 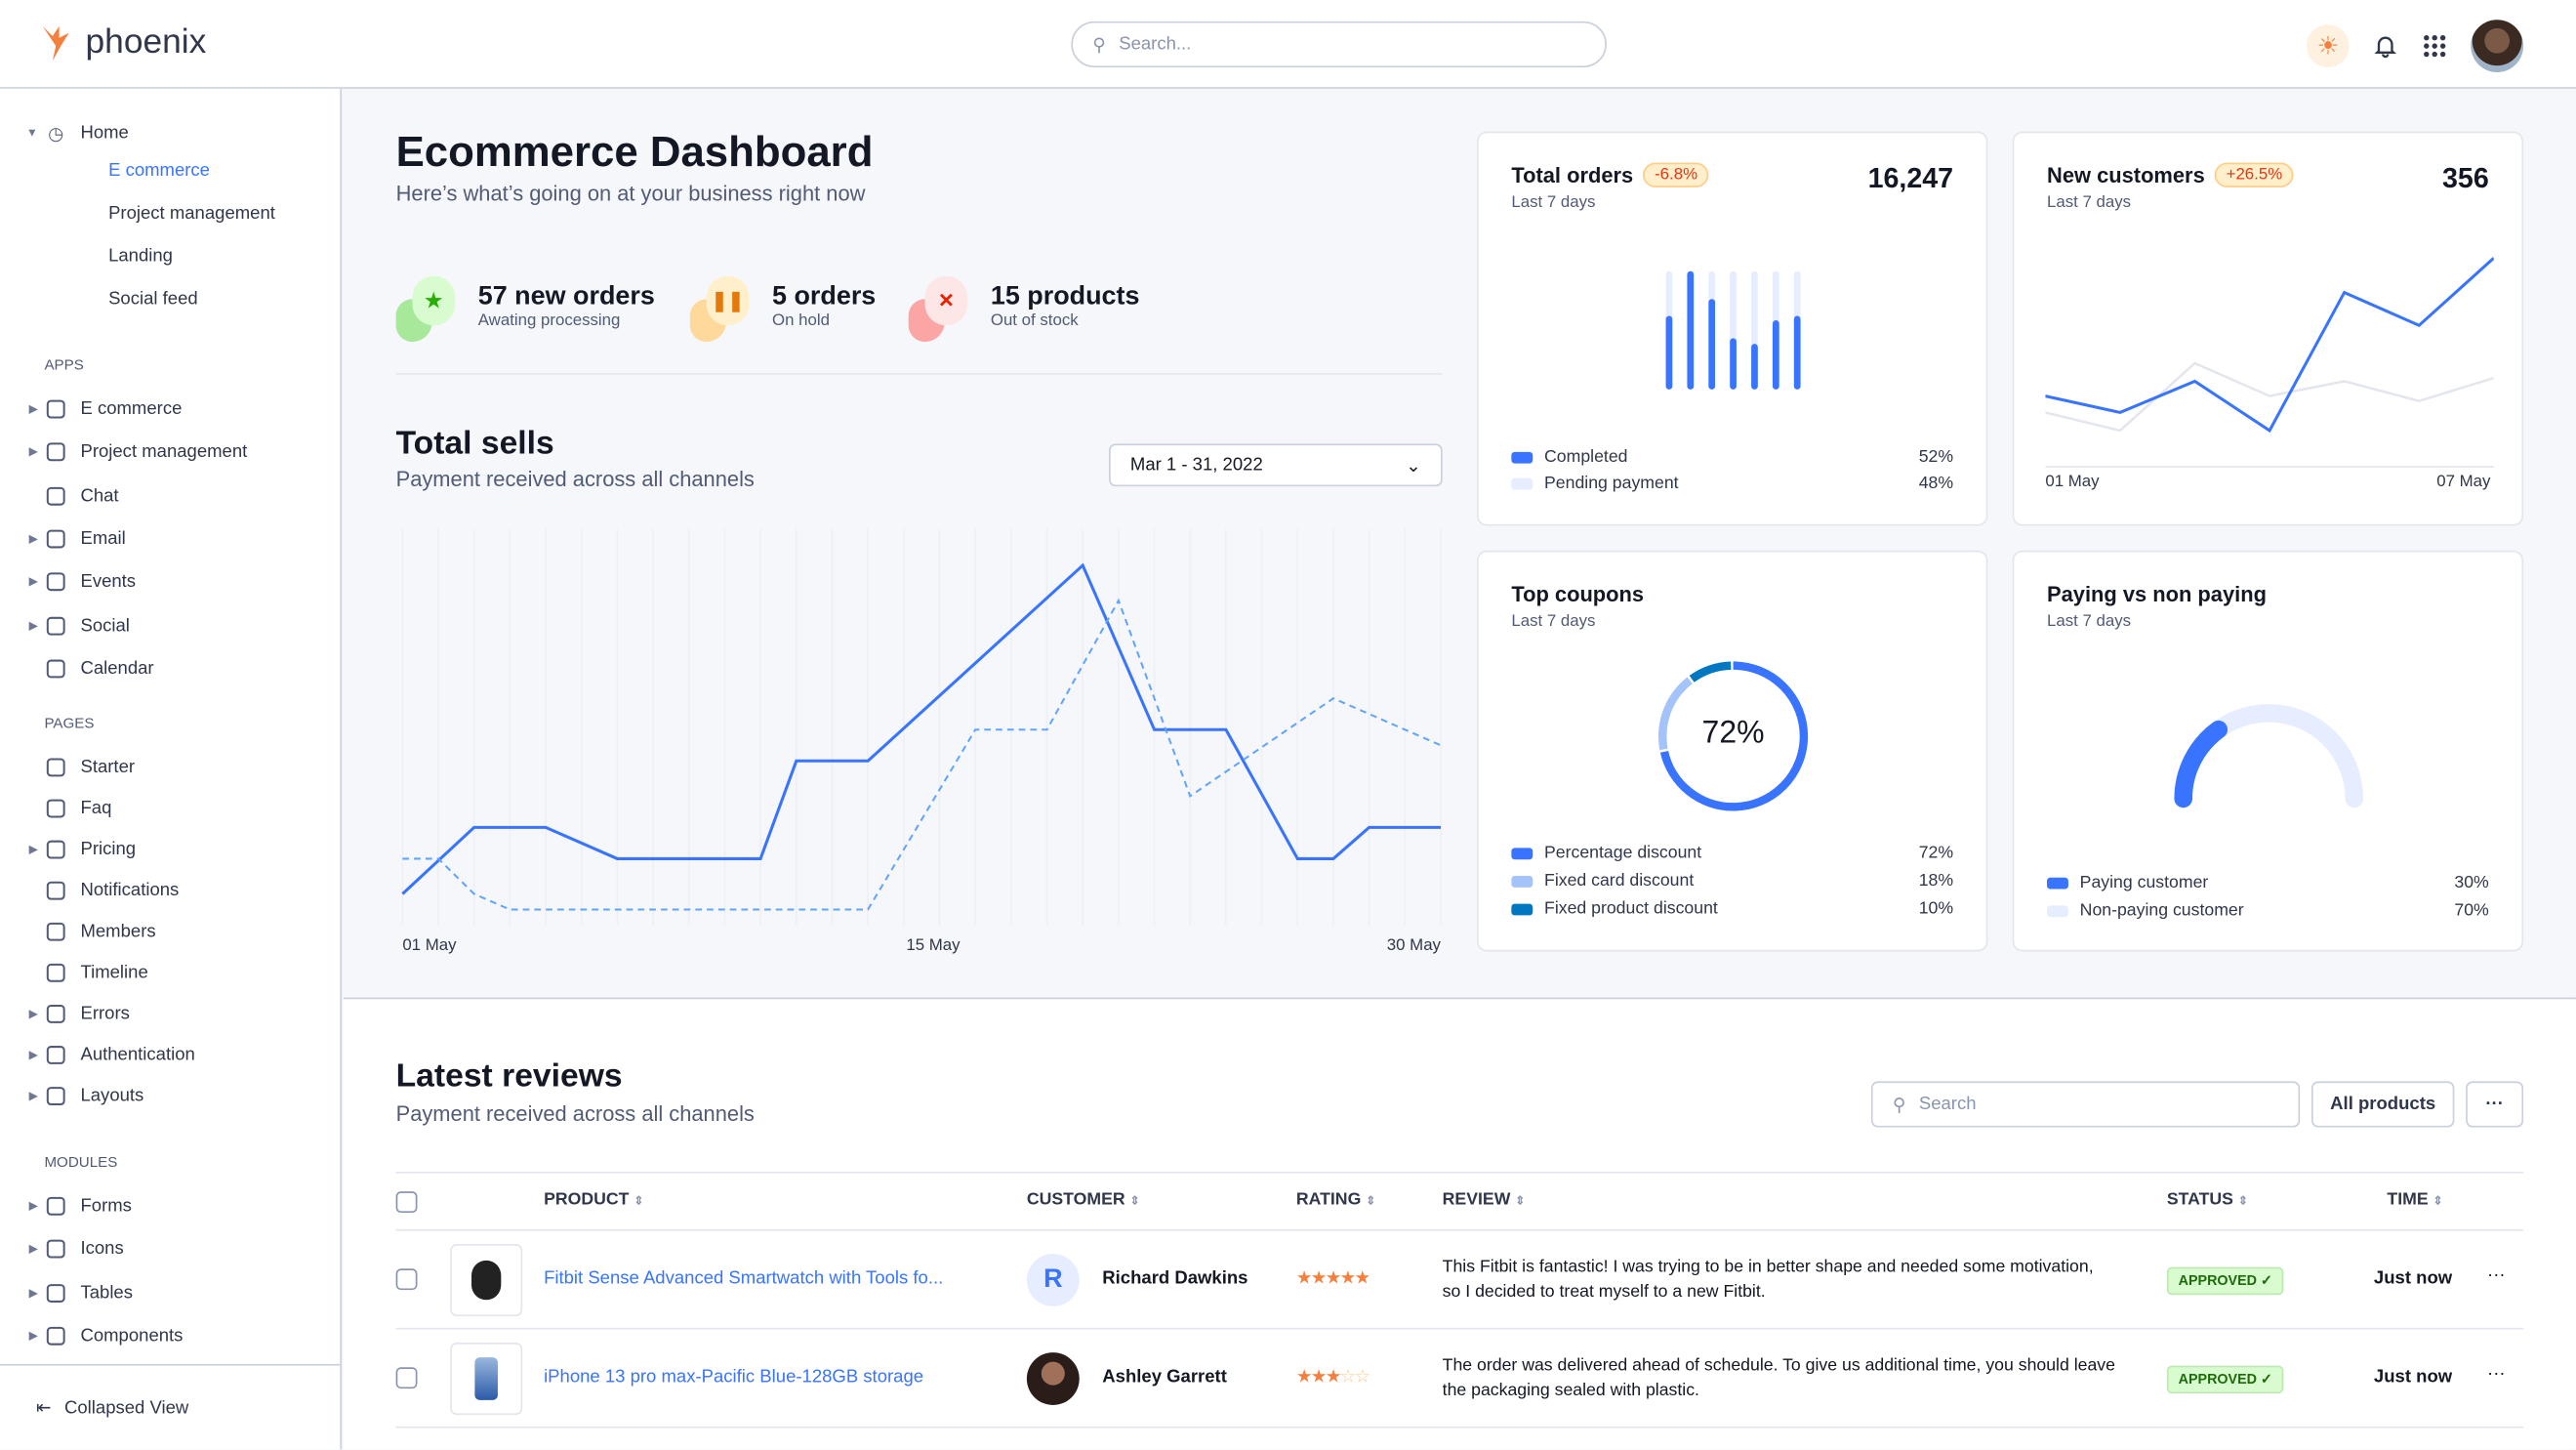 What do you see at coordinates (2157, 594) in the screenshot?
I see `card-title: Paying vs non paying` at bounding box center [2157, 594].